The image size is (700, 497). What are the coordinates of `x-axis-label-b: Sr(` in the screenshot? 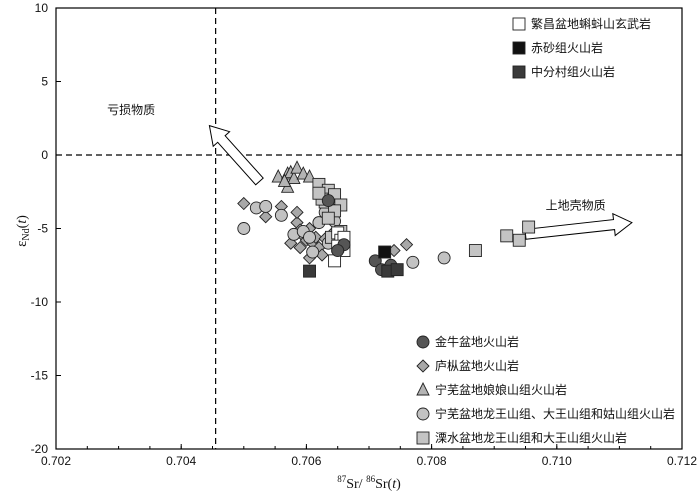 It's located at (383, 484).